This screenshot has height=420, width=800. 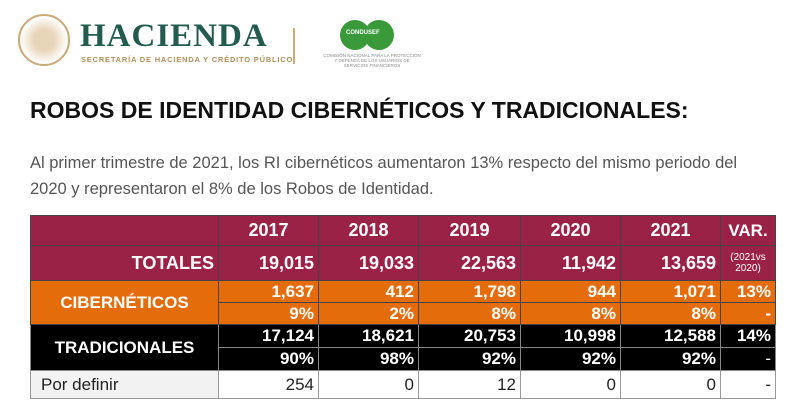 I want to click on table-header-row: 2017 2018 2019 2020 2021 VAR., so click(x=403, y=230).